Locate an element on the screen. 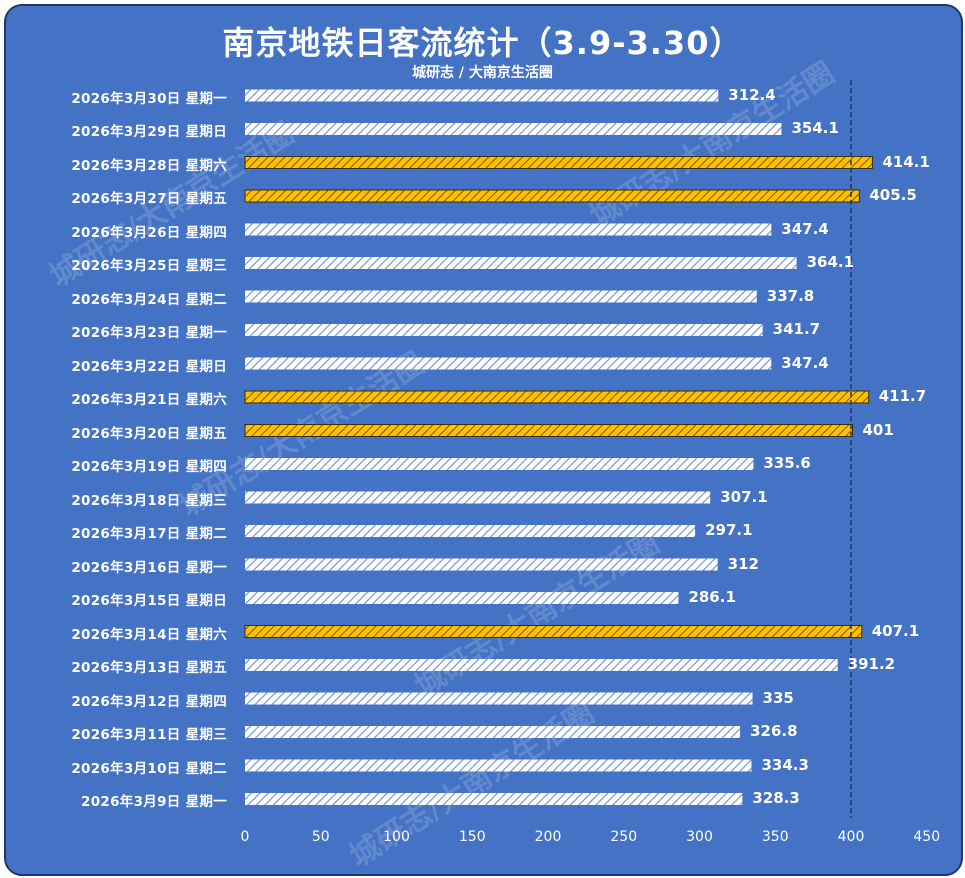 The height and width of the screenshot is (878, 965). data-label: 312.4 is located at coordinates (752, 94).